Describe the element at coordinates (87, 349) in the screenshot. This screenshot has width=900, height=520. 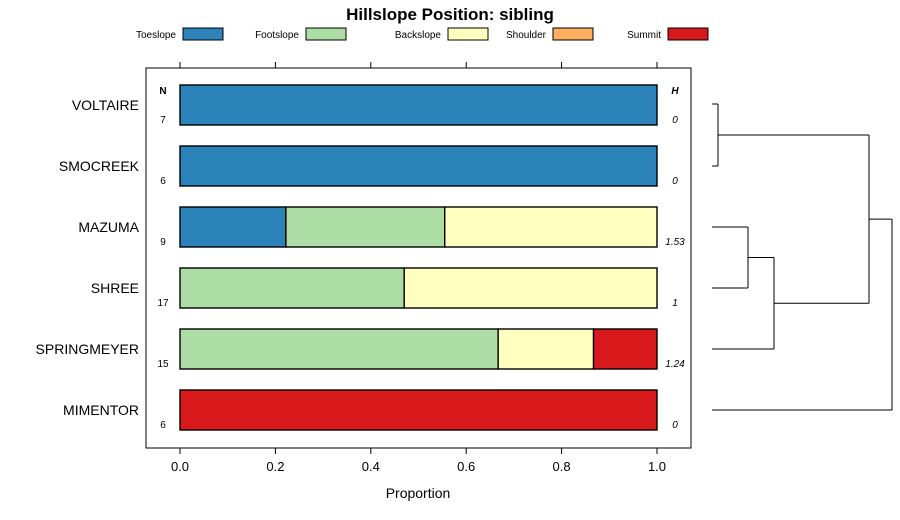
I see `category-label: SPRINGMEYER` at that location.